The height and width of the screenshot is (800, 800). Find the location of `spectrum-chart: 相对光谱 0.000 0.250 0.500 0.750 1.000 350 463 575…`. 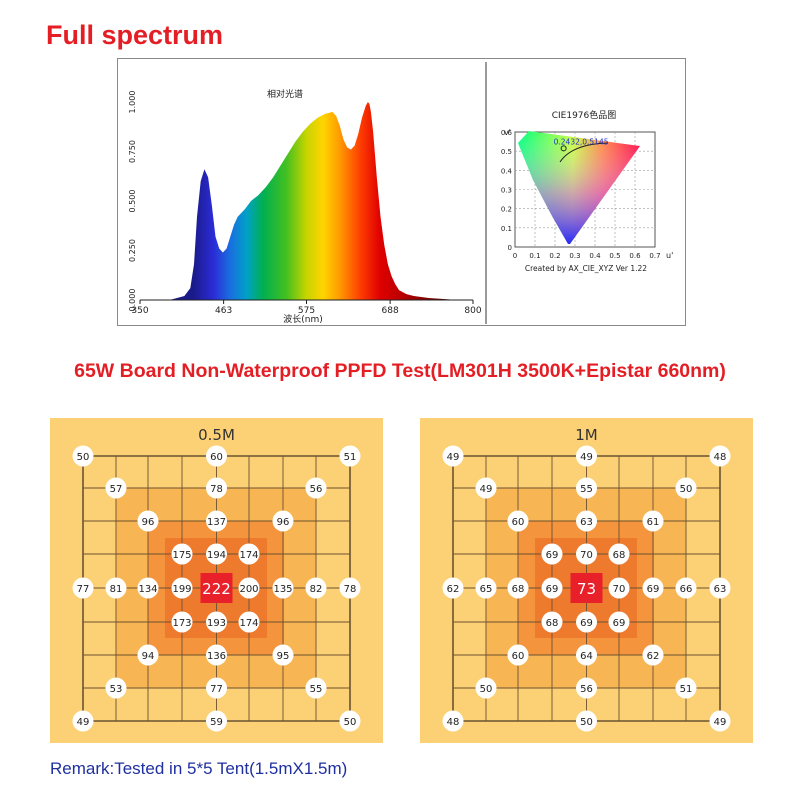

spectrum-chart: 相对光谱 0.000 0.250 0.500 0.750 1.000 350 463 575… is located at coordinates (305, 206).